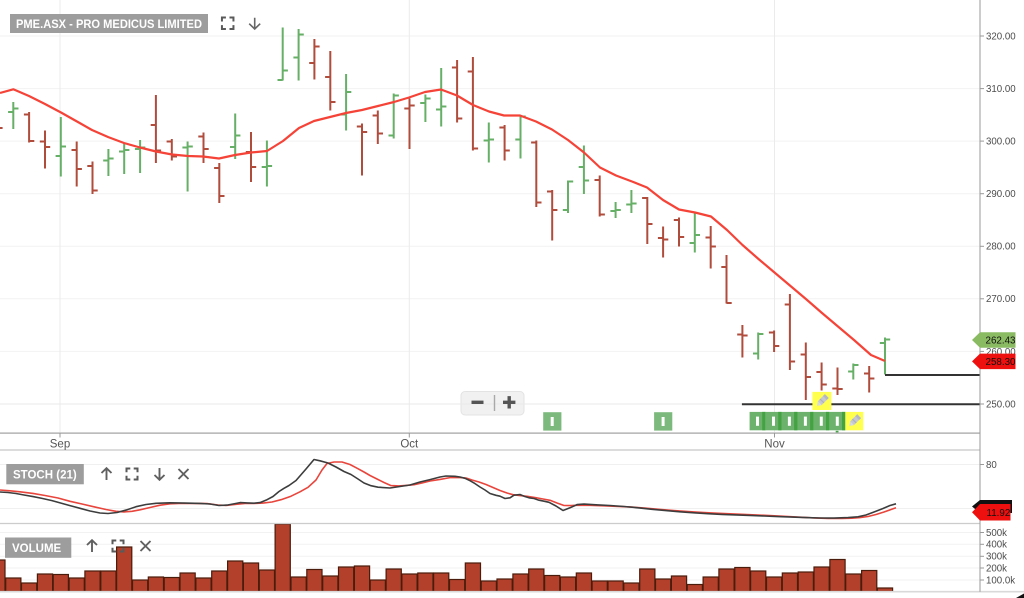 The height and width of the screenshot is (598, 1024). Describe the element at coordinates (999, 513) in the screenshot. I see `svg-text: 11.92` at that location.